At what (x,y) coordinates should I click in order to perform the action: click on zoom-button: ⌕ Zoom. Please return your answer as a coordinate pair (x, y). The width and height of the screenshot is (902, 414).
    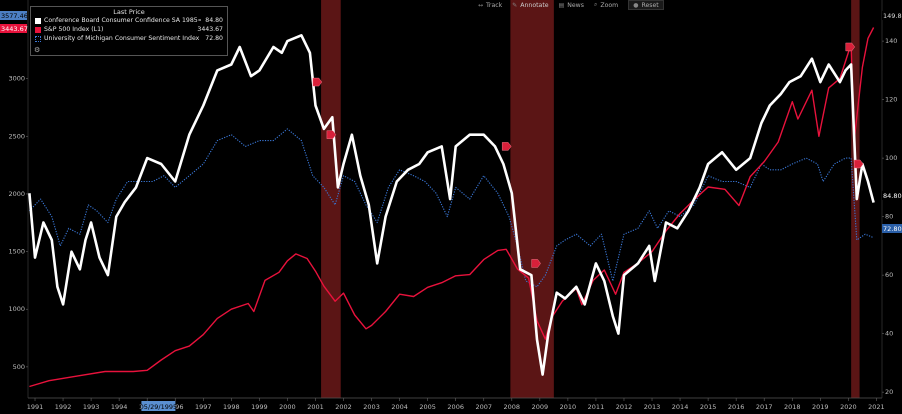
    Looking at the image, I should click on (606, 5).